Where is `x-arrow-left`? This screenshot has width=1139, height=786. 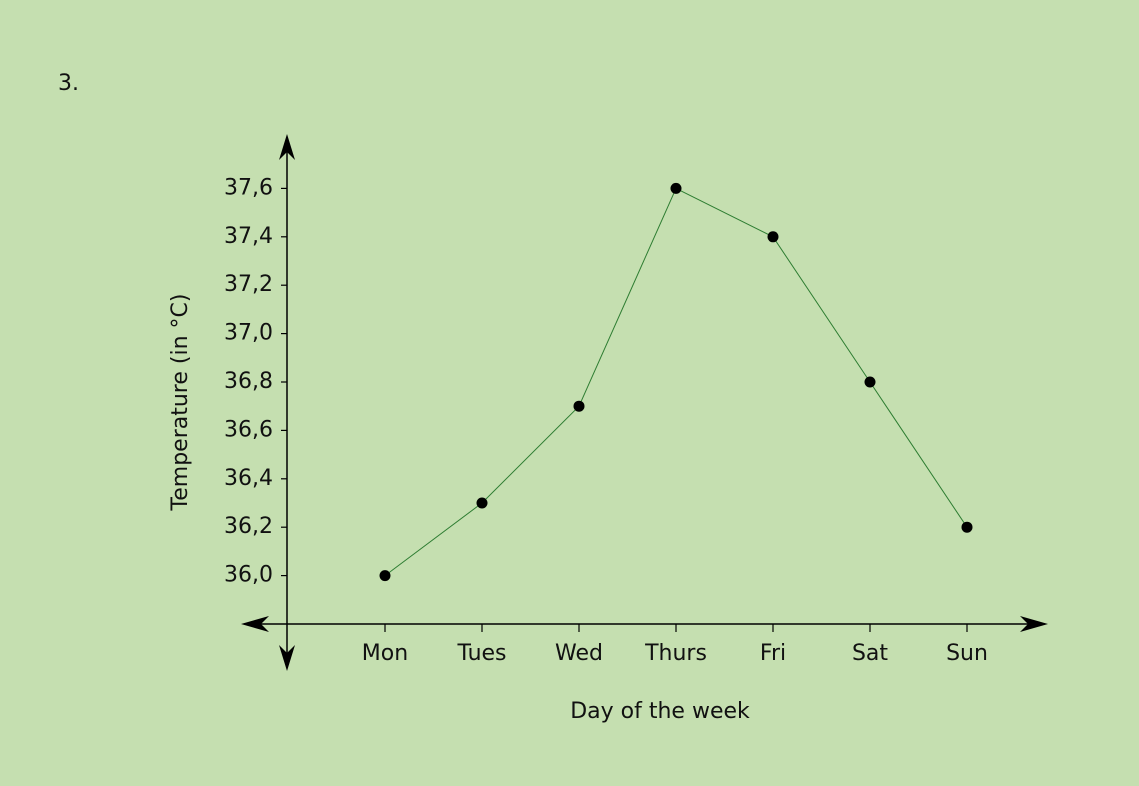 x-arrow-left is located at coordinates (255, 624).